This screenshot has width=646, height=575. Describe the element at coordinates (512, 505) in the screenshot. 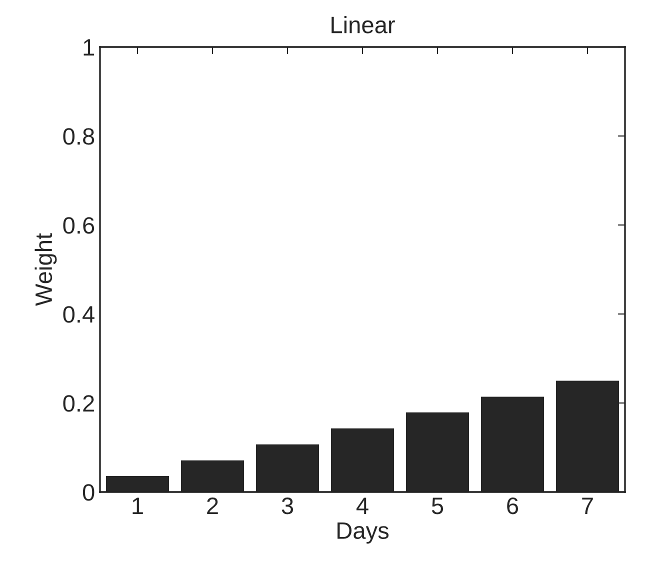

I see `x-tick-label: 6` at that location.